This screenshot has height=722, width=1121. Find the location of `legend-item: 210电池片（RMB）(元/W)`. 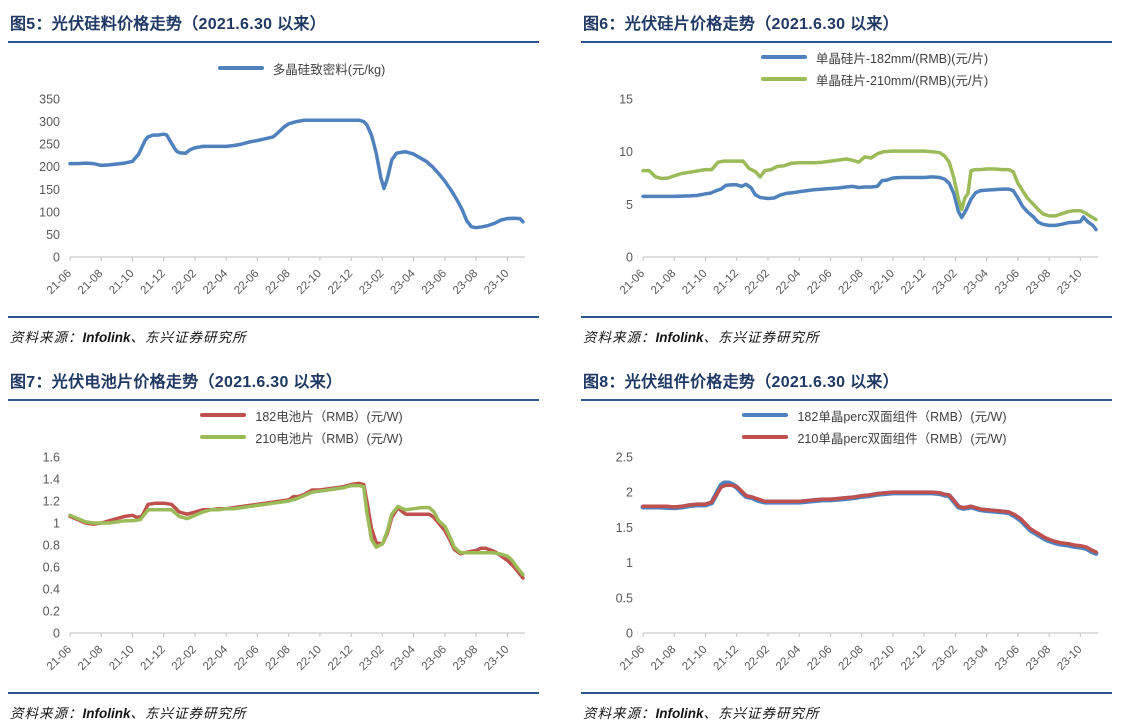

legend-item: 210电池片（RMB）(元/W) is located at coordinates (301, 437).